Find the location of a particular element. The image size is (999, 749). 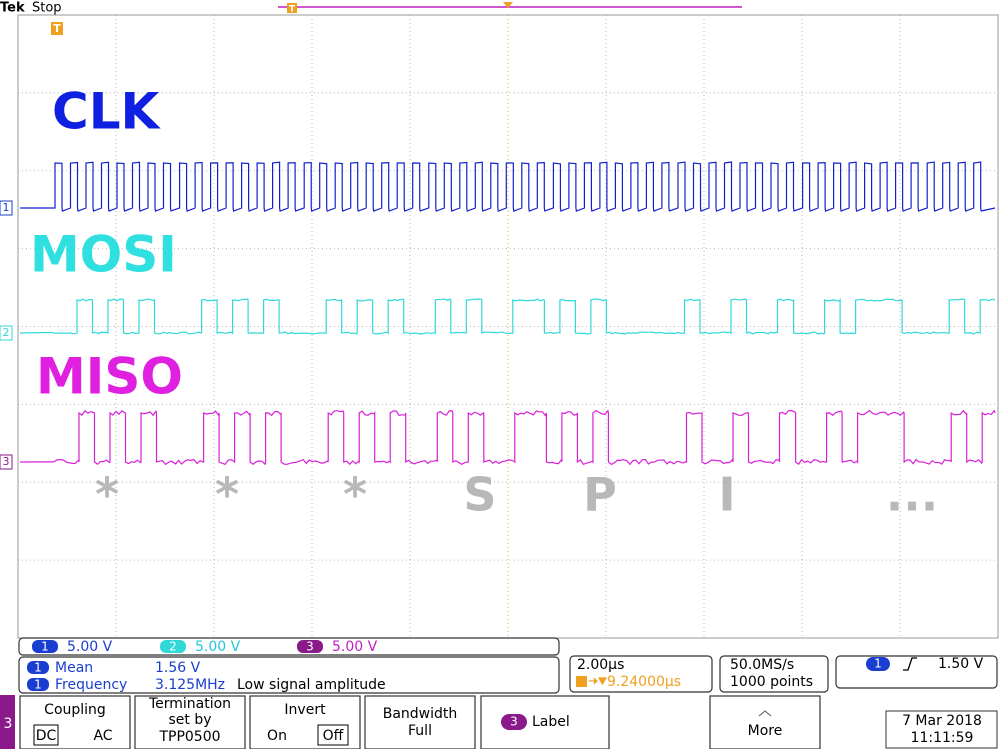

button-text: Bandwidth is located at coordinates (420, 714).